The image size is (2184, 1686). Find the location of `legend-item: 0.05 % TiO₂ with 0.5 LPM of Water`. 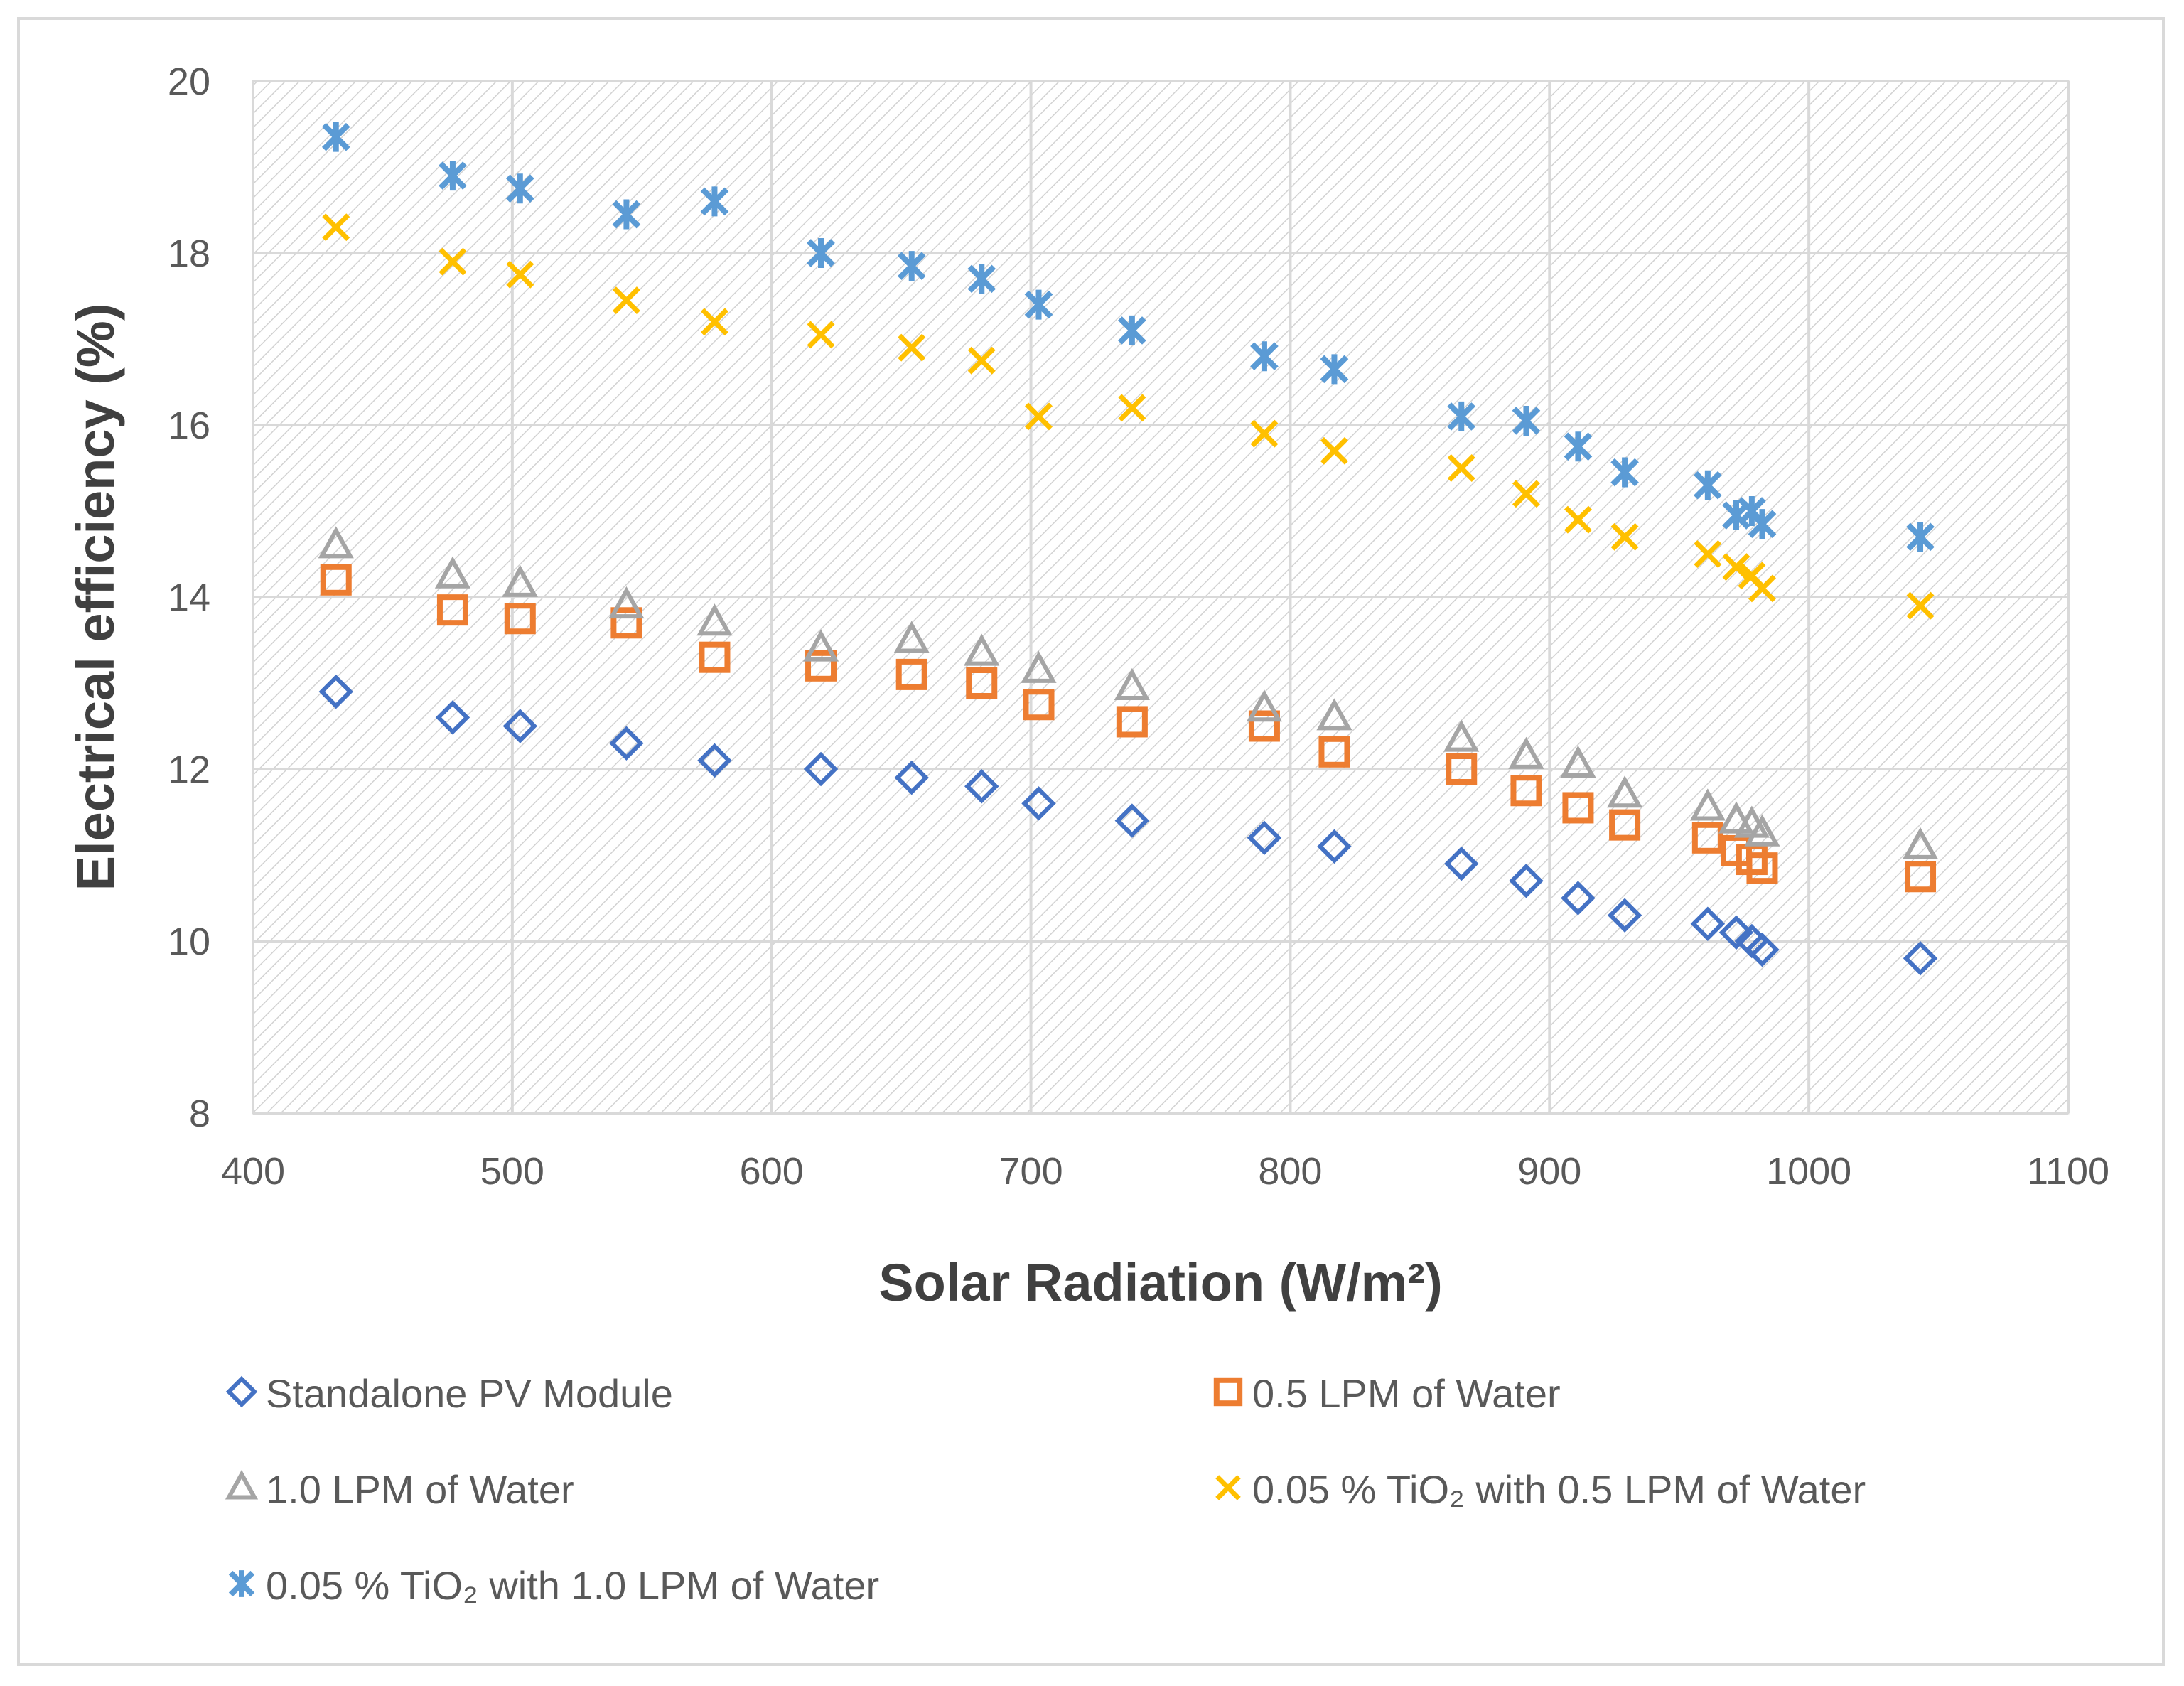

legend-item: 0.05 % TiO₂ with 0.5 LPM of Water is located at coordinates (1540, 1489).